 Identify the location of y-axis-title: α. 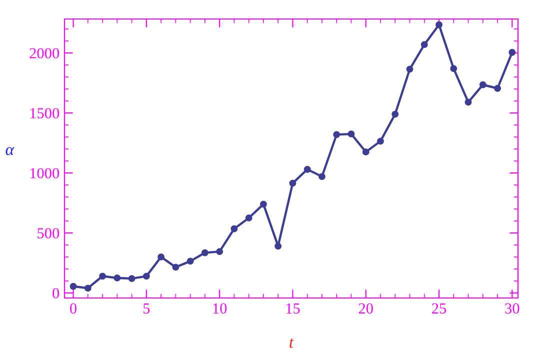
(10, 151).